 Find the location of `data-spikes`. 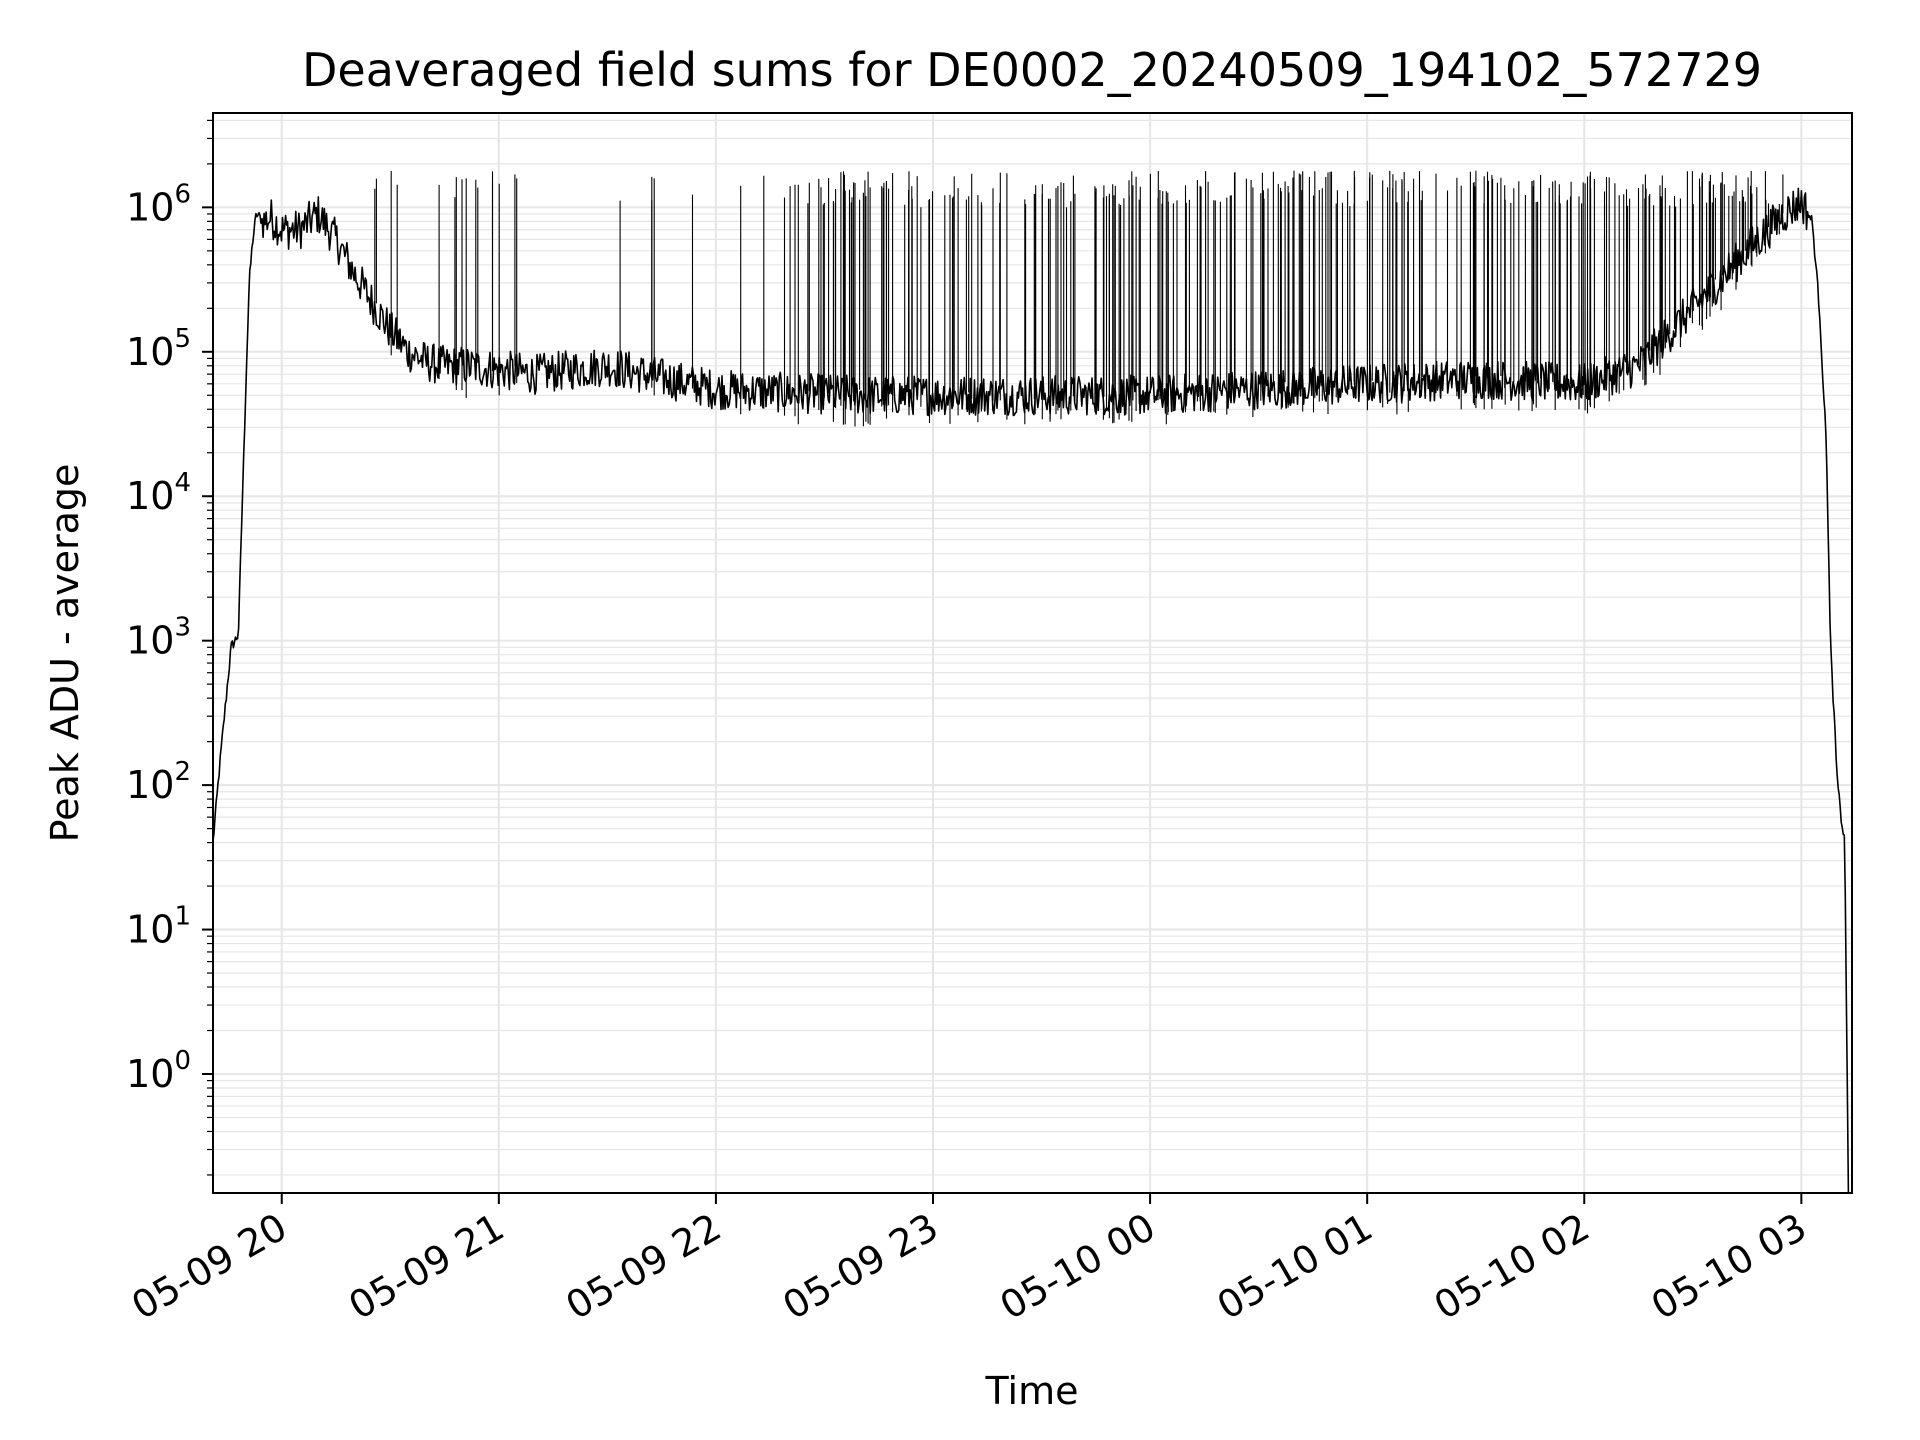

data-spikes is located at coordinates (1079, 298).